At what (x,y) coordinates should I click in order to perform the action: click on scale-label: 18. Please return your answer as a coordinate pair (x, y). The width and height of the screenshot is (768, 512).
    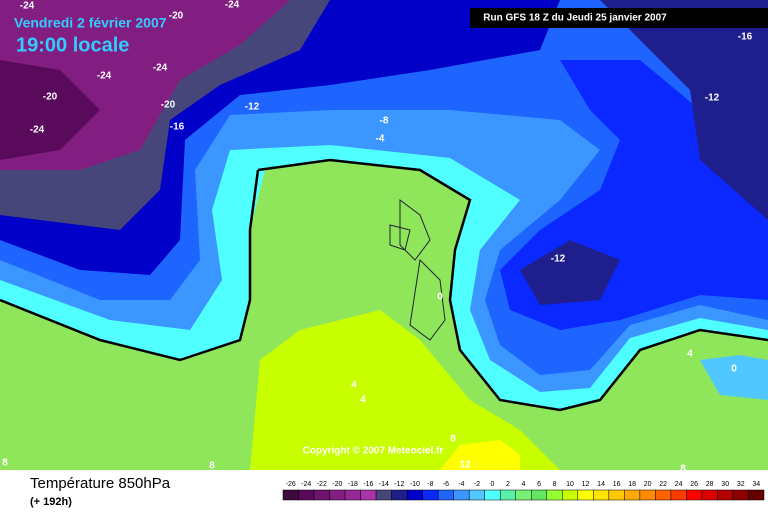
    Looking at the image, I should click on (632, 484).